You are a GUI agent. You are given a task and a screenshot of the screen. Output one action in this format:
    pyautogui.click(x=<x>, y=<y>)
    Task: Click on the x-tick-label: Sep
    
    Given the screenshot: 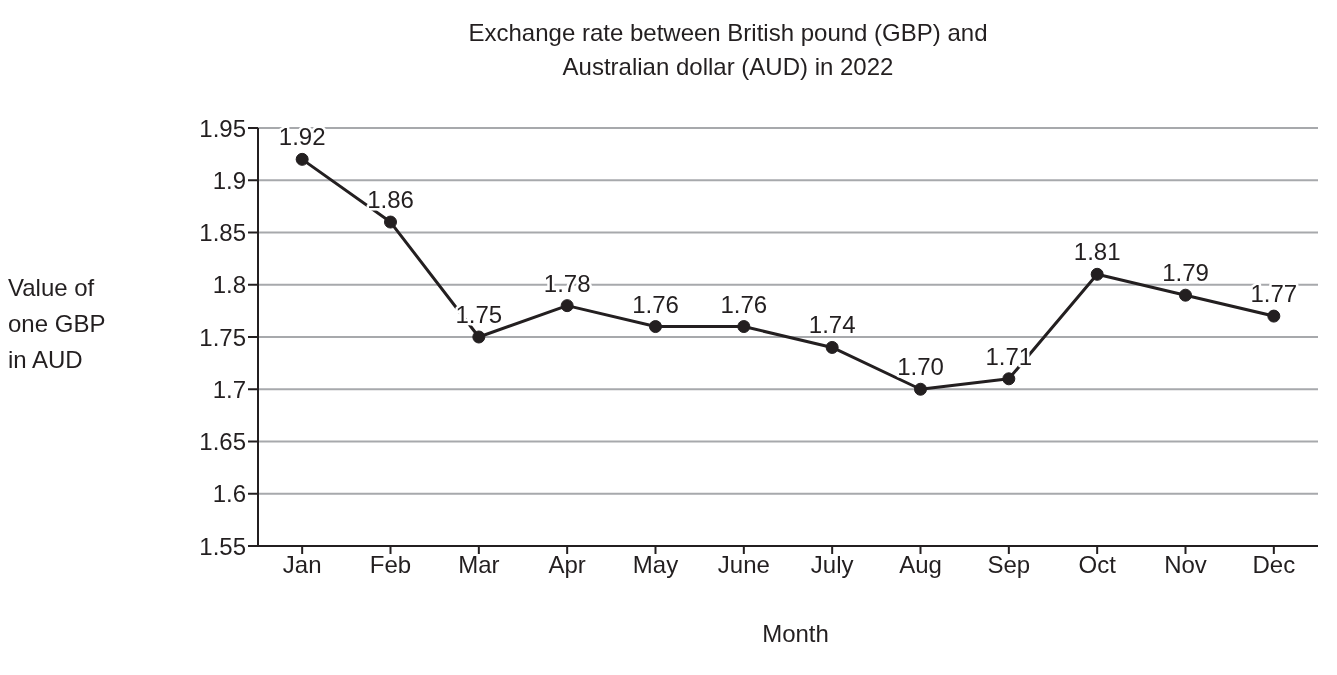 What is the action you would take?
    pyautogui.click(x=1009, y=565)
    